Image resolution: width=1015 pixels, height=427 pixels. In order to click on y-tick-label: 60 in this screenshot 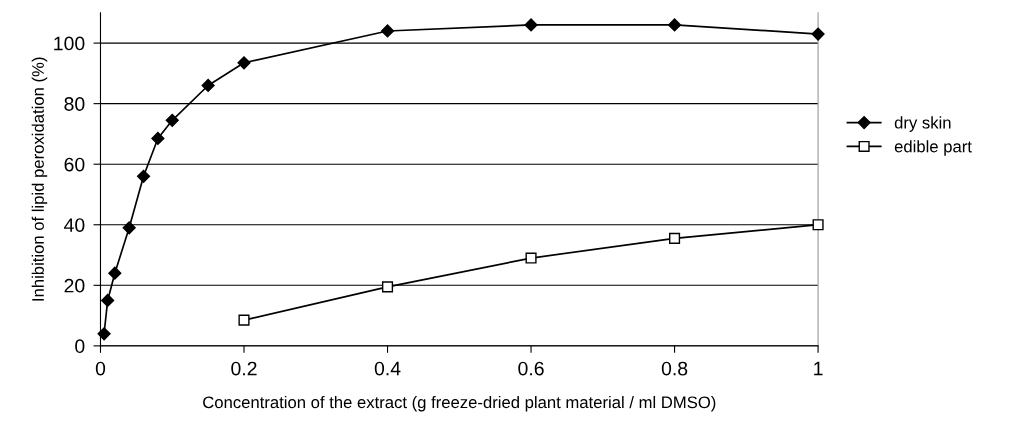, I will do `click(74, 164)`.